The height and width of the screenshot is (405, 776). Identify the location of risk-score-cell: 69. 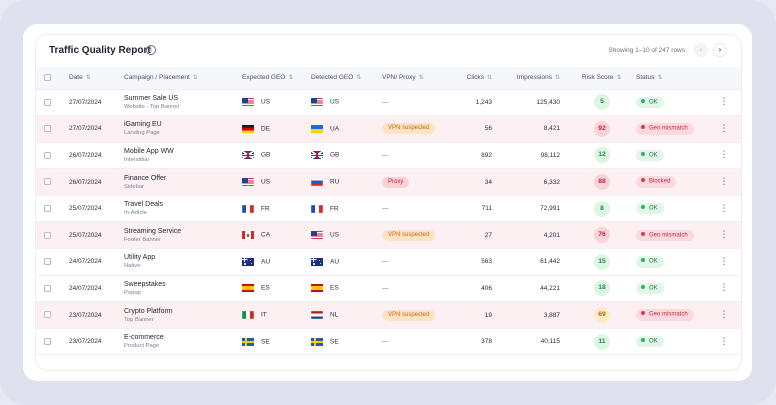
(591, 315).